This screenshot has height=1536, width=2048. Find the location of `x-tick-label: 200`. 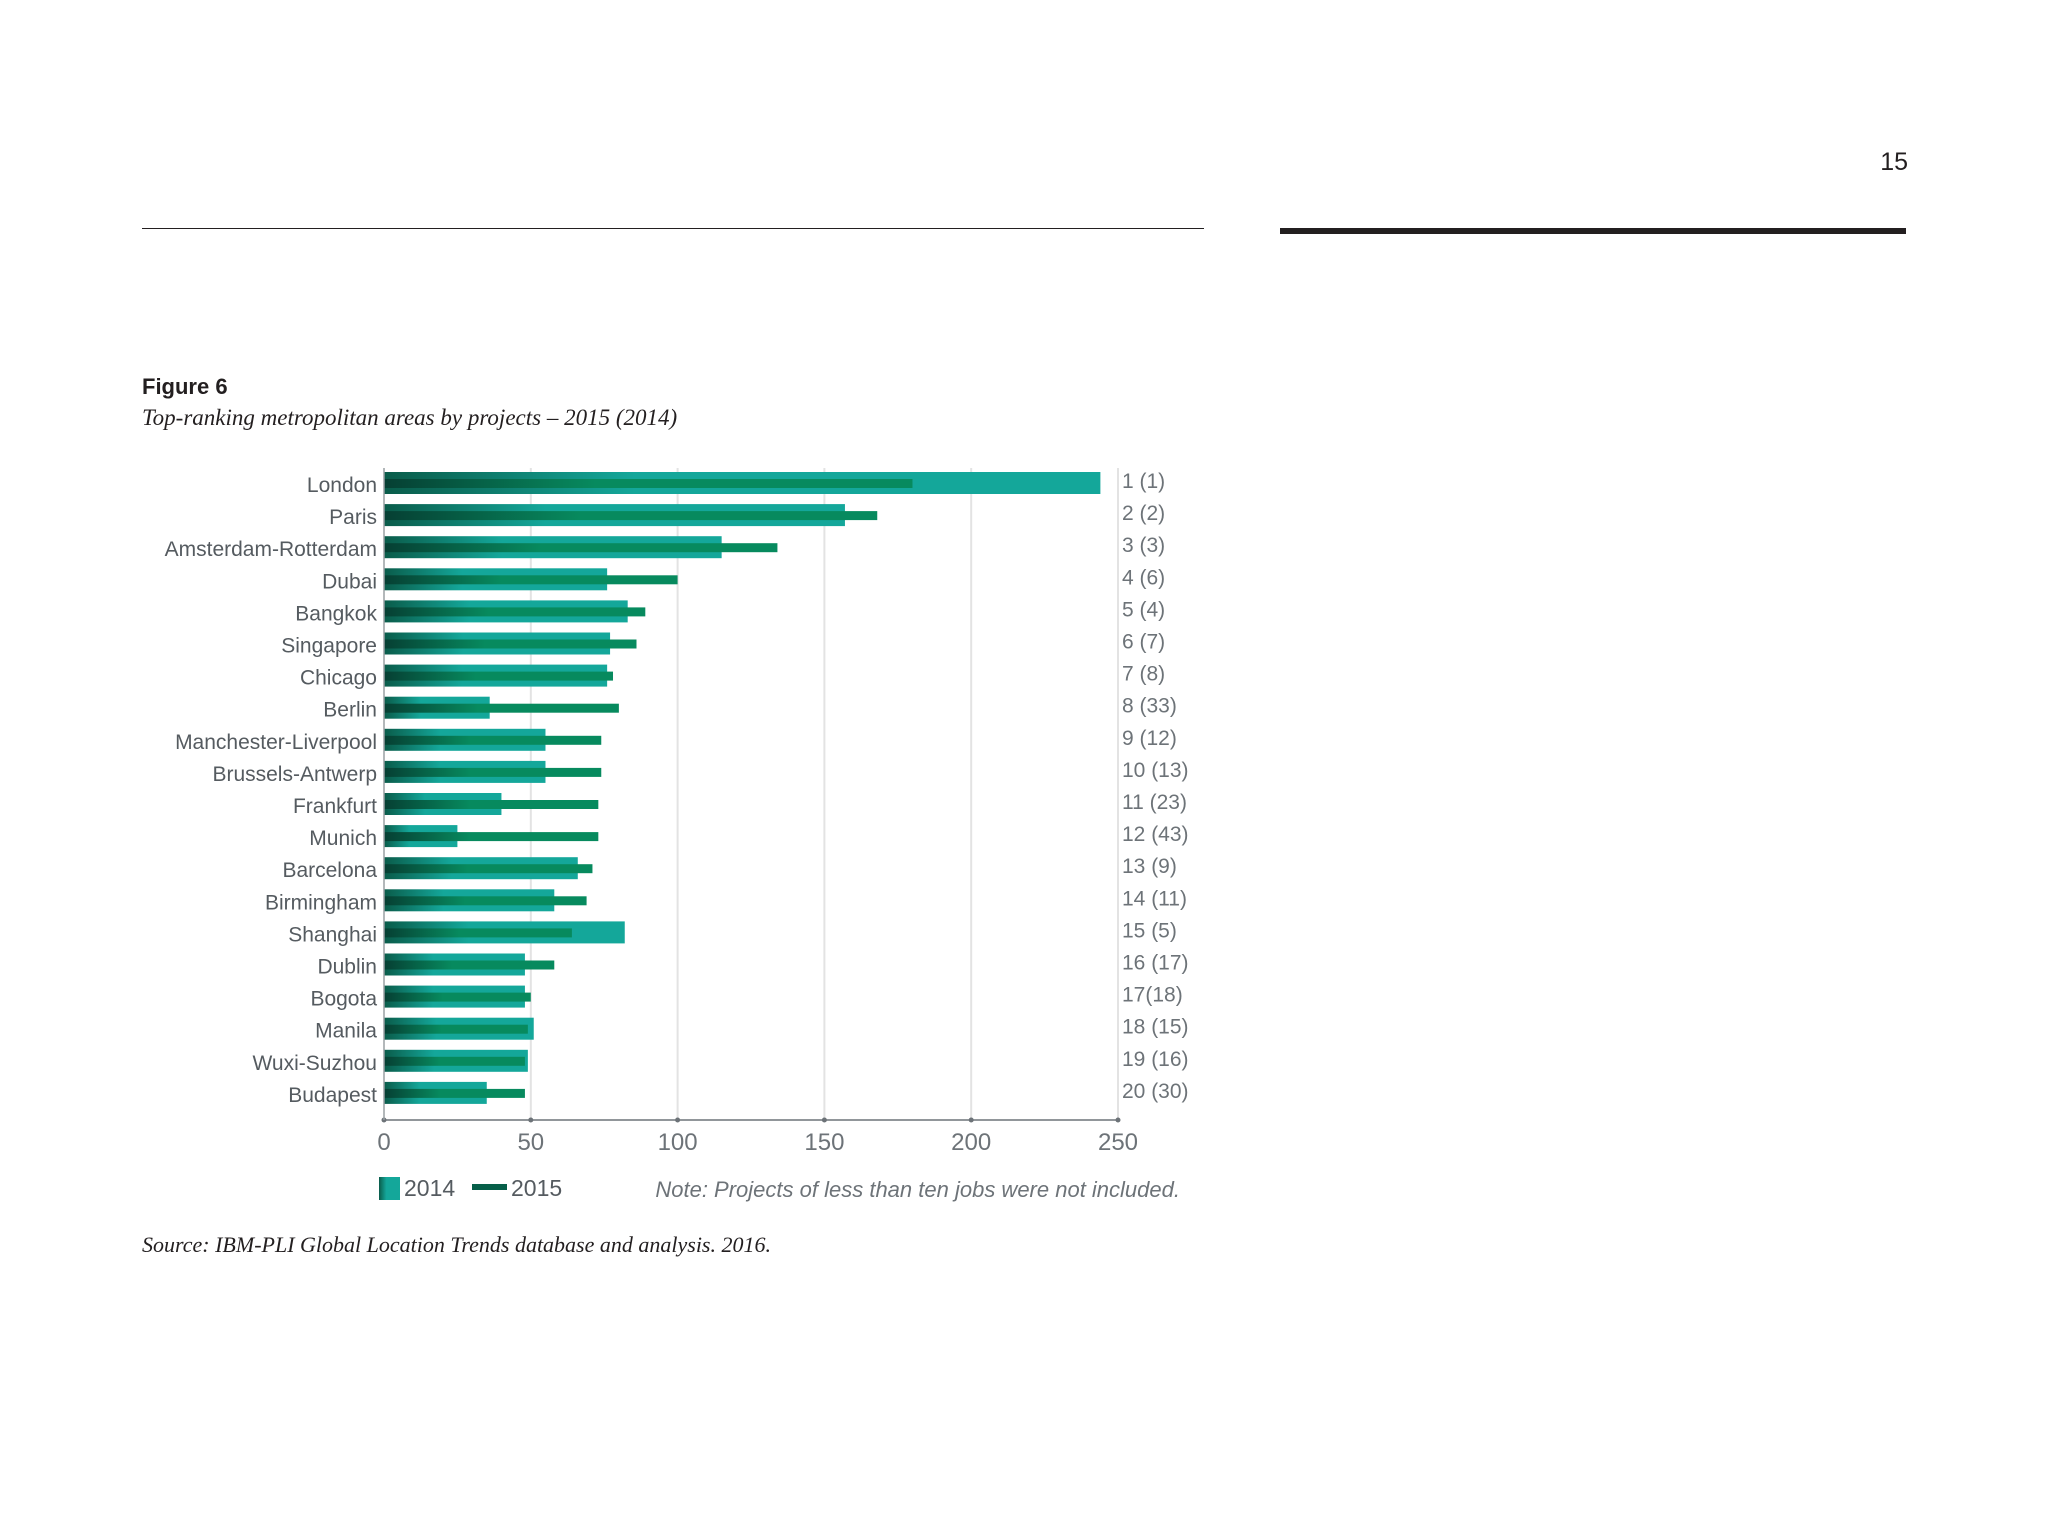

x-tick-label: 200 is located at coordinates (971, 1142).